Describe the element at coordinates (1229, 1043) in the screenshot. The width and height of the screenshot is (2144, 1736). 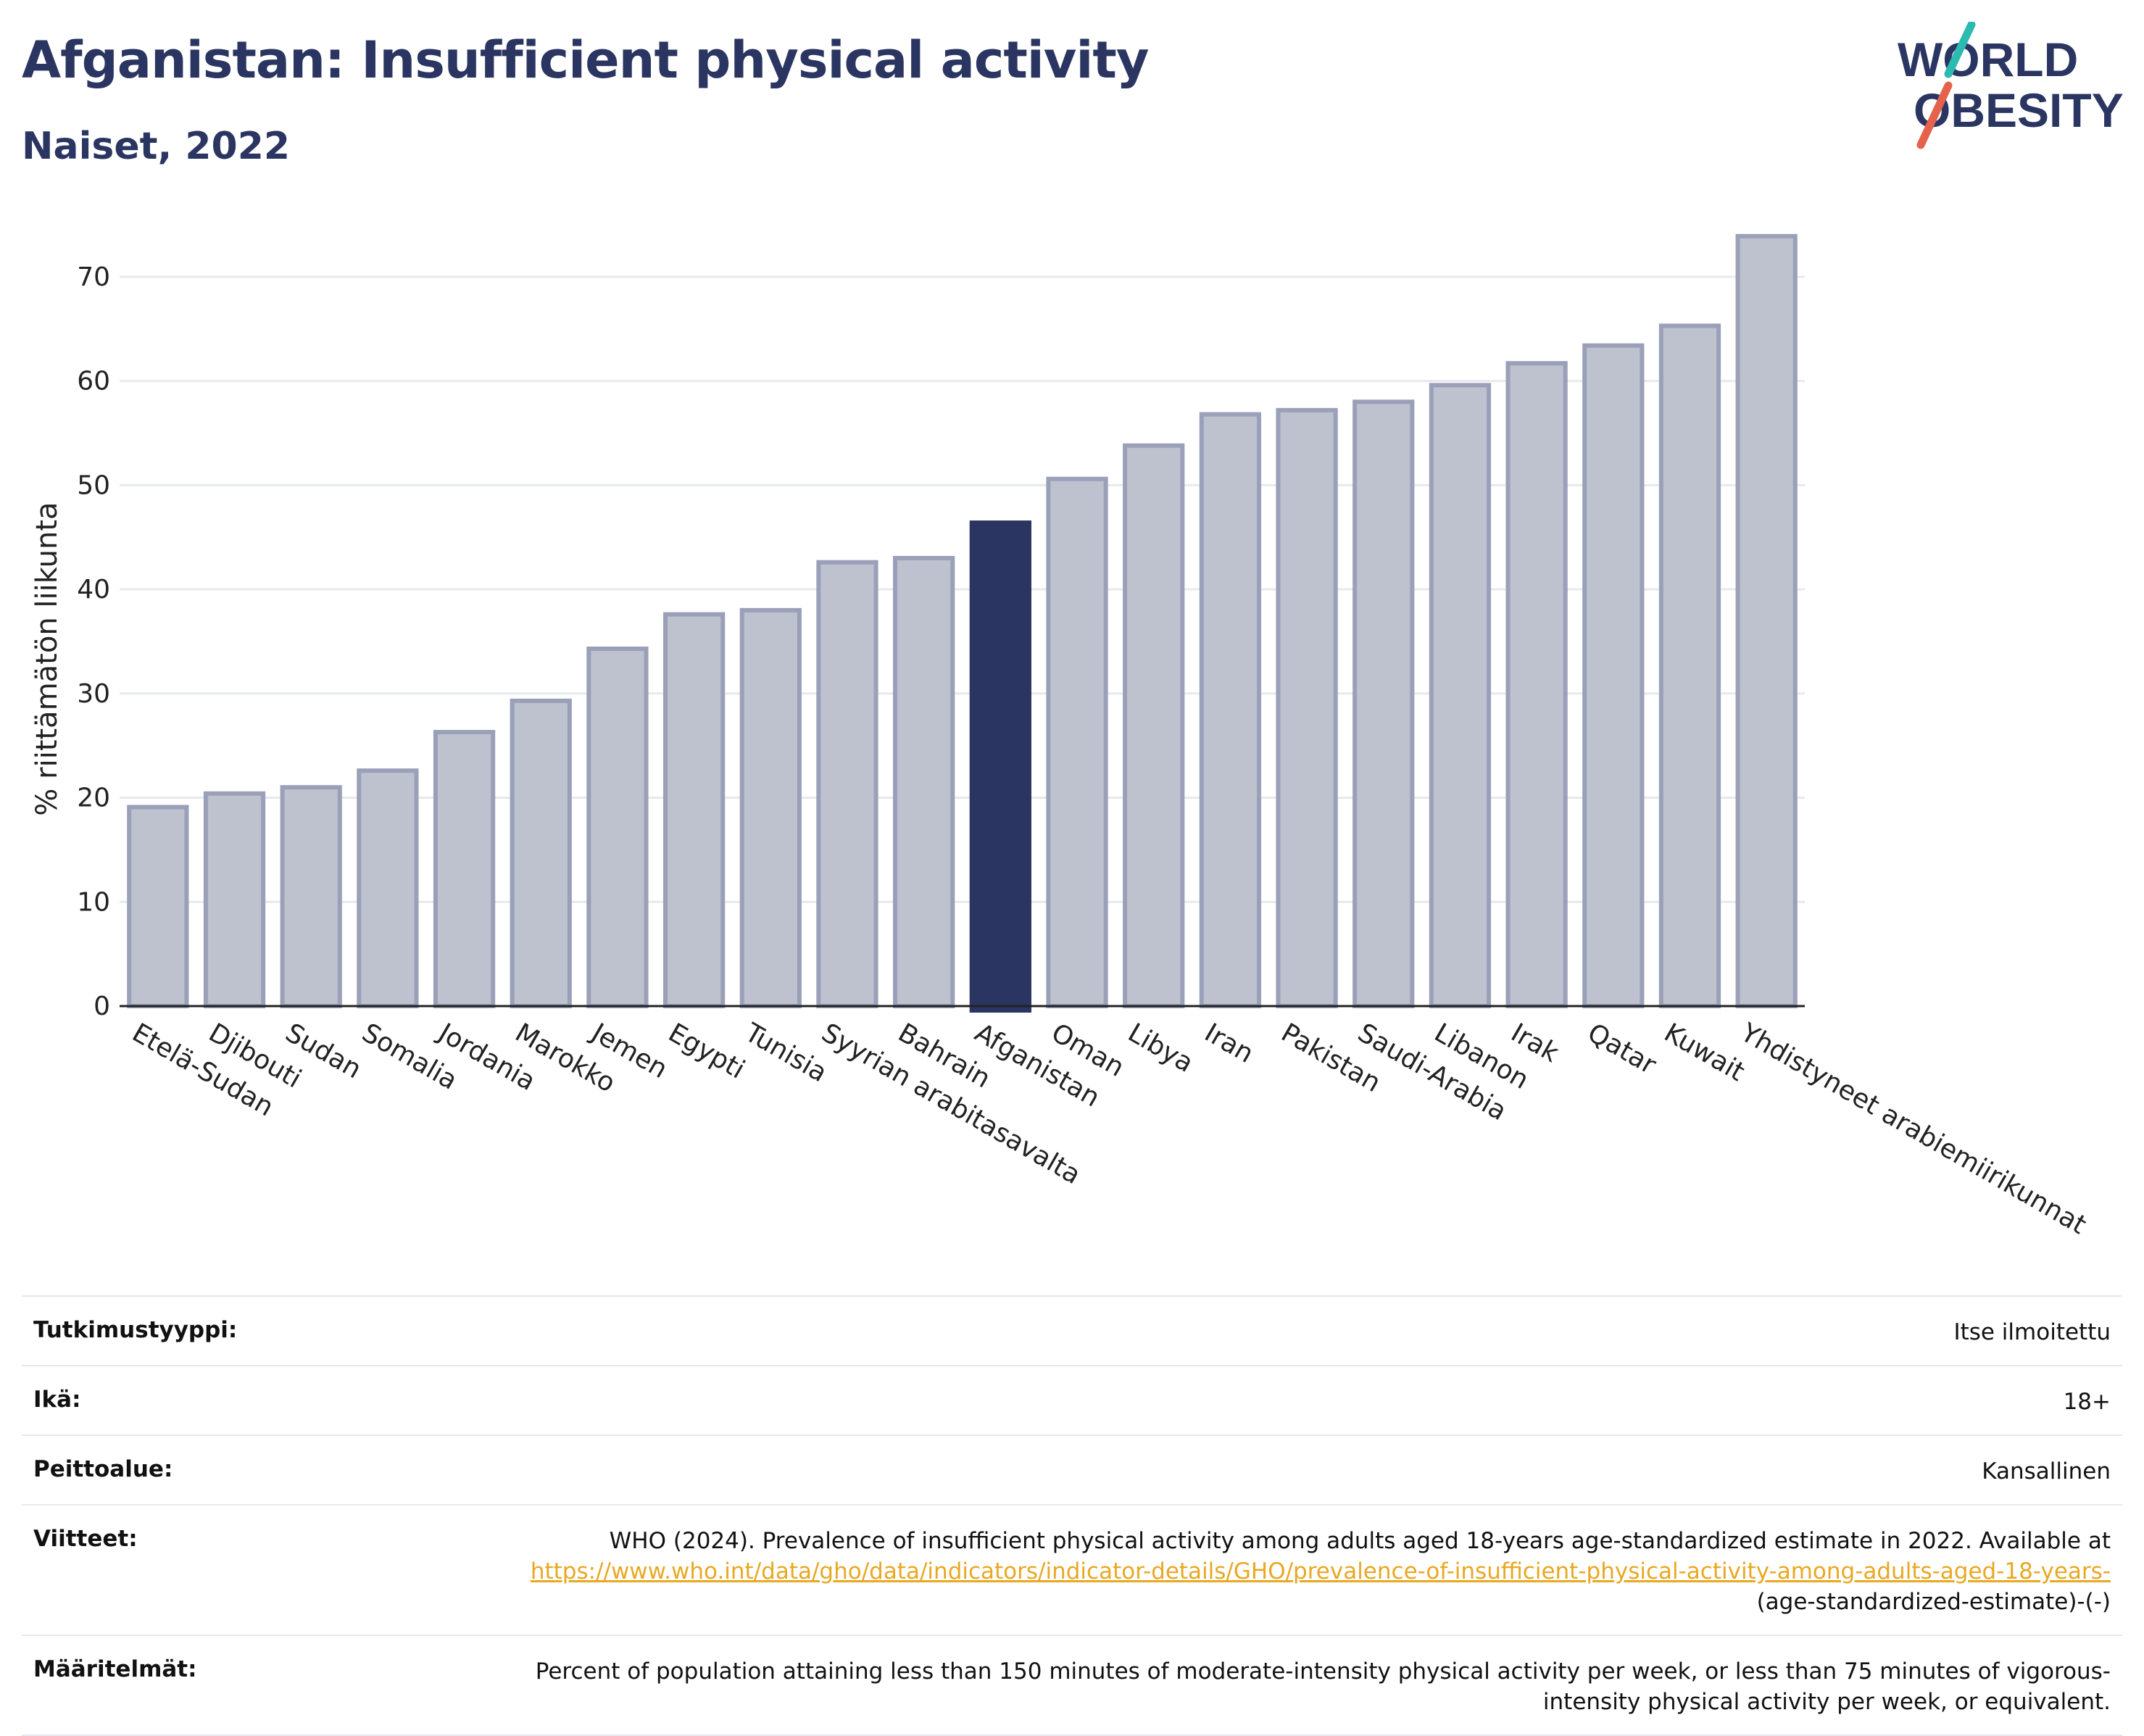
I see `x-tick-label: Iran` at that location.